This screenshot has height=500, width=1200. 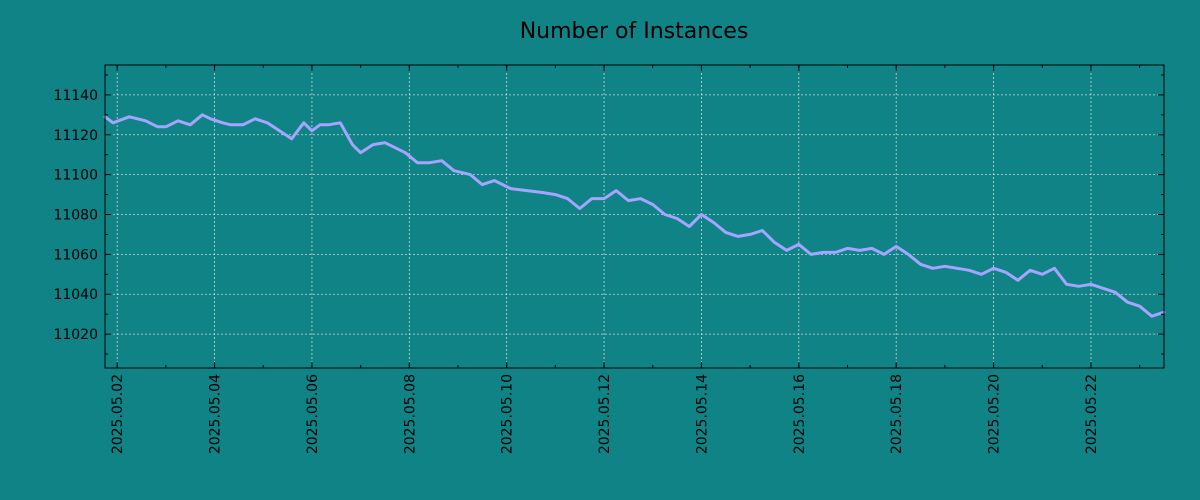 What do you see at coordinates (75, 216) in the screenshot?
I see `y-tick-label: 11080` at bounding box center [75, 216].